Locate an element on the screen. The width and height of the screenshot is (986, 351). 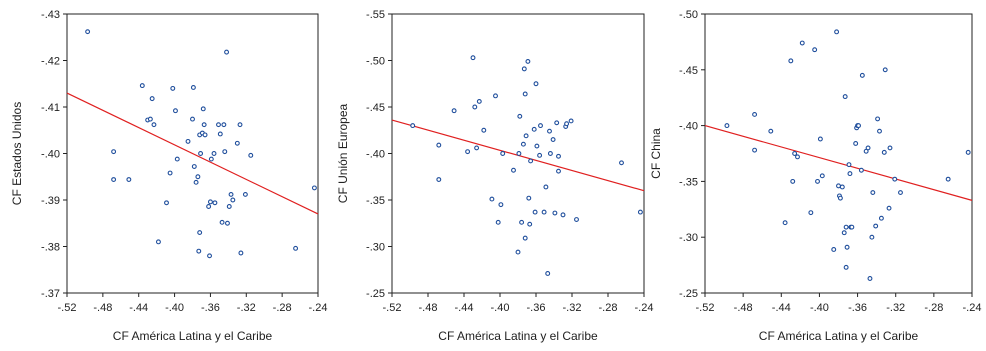
y-tick-label: -.35 is located at coordinates (688, 182).